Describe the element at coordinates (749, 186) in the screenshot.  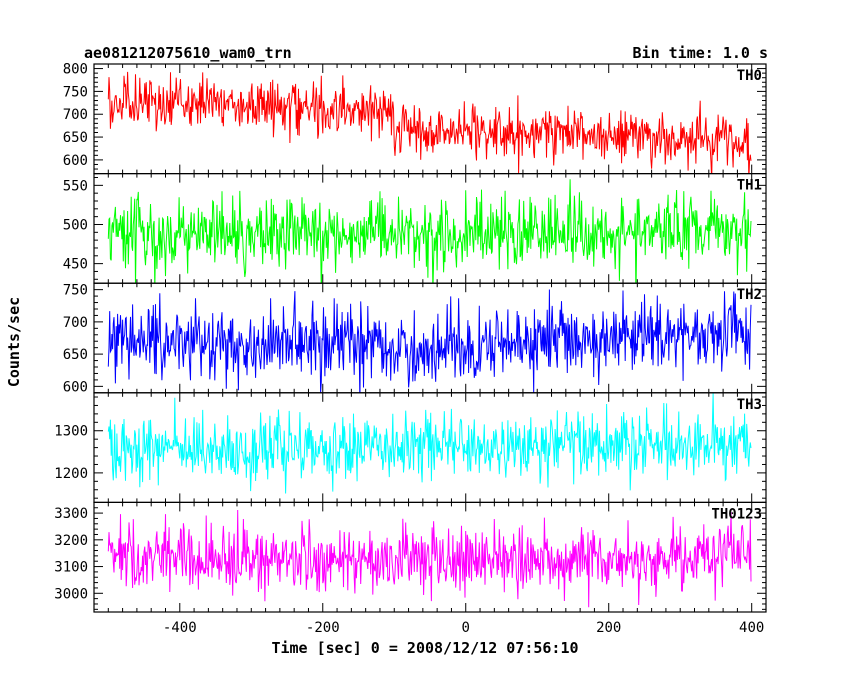
I see `panel-label-th1: TH1` at that location.